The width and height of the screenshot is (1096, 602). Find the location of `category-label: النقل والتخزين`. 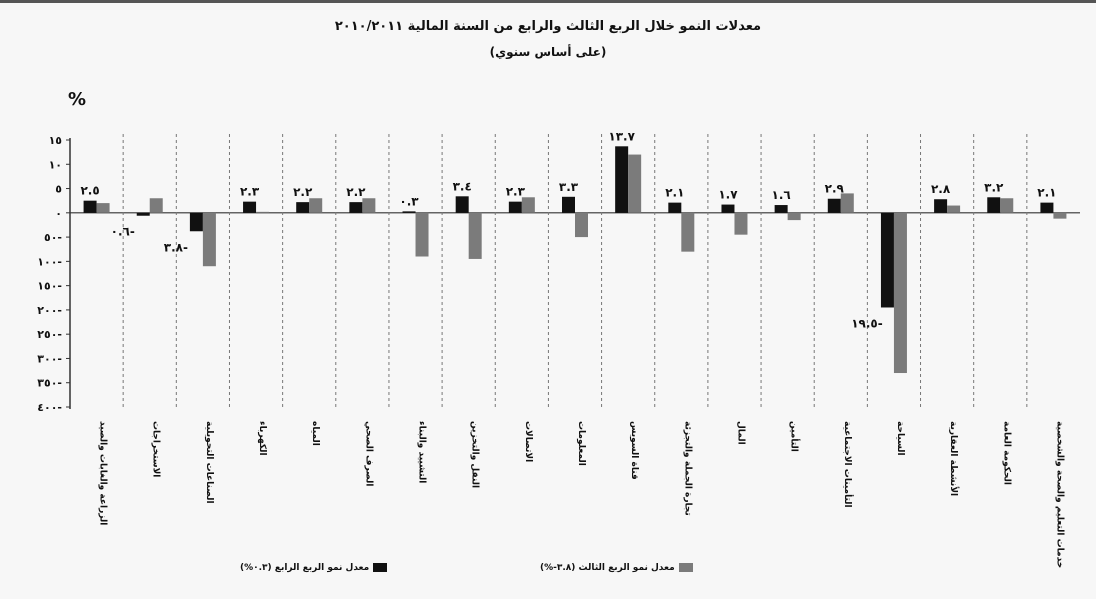

category-label: النقل والتخزين is located at coordinates (475, 454).